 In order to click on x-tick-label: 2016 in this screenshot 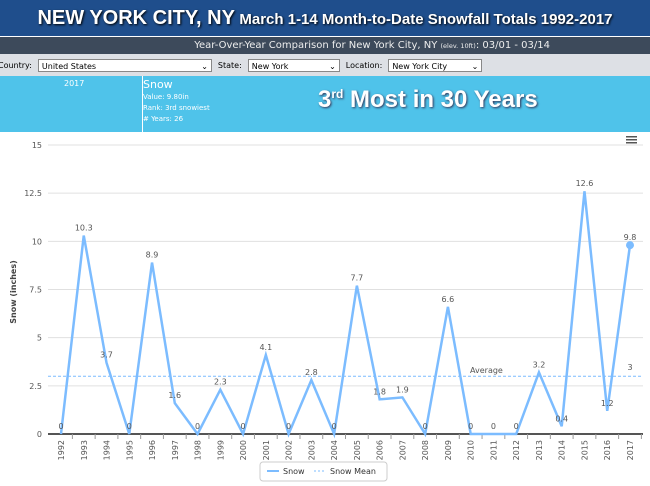, I will do `click(607, 450)`.